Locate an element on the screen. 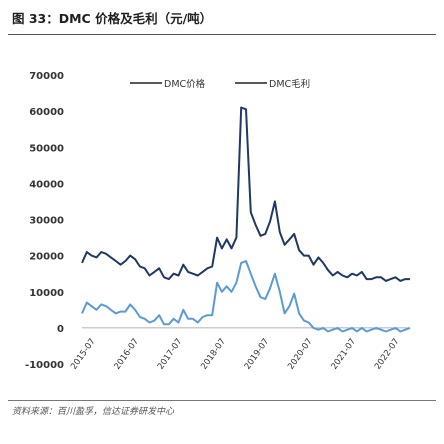 Image resolution: width=444 pixels, height=444 pixels. y-tick-label: 50000 is located at coordinates (46, 148).